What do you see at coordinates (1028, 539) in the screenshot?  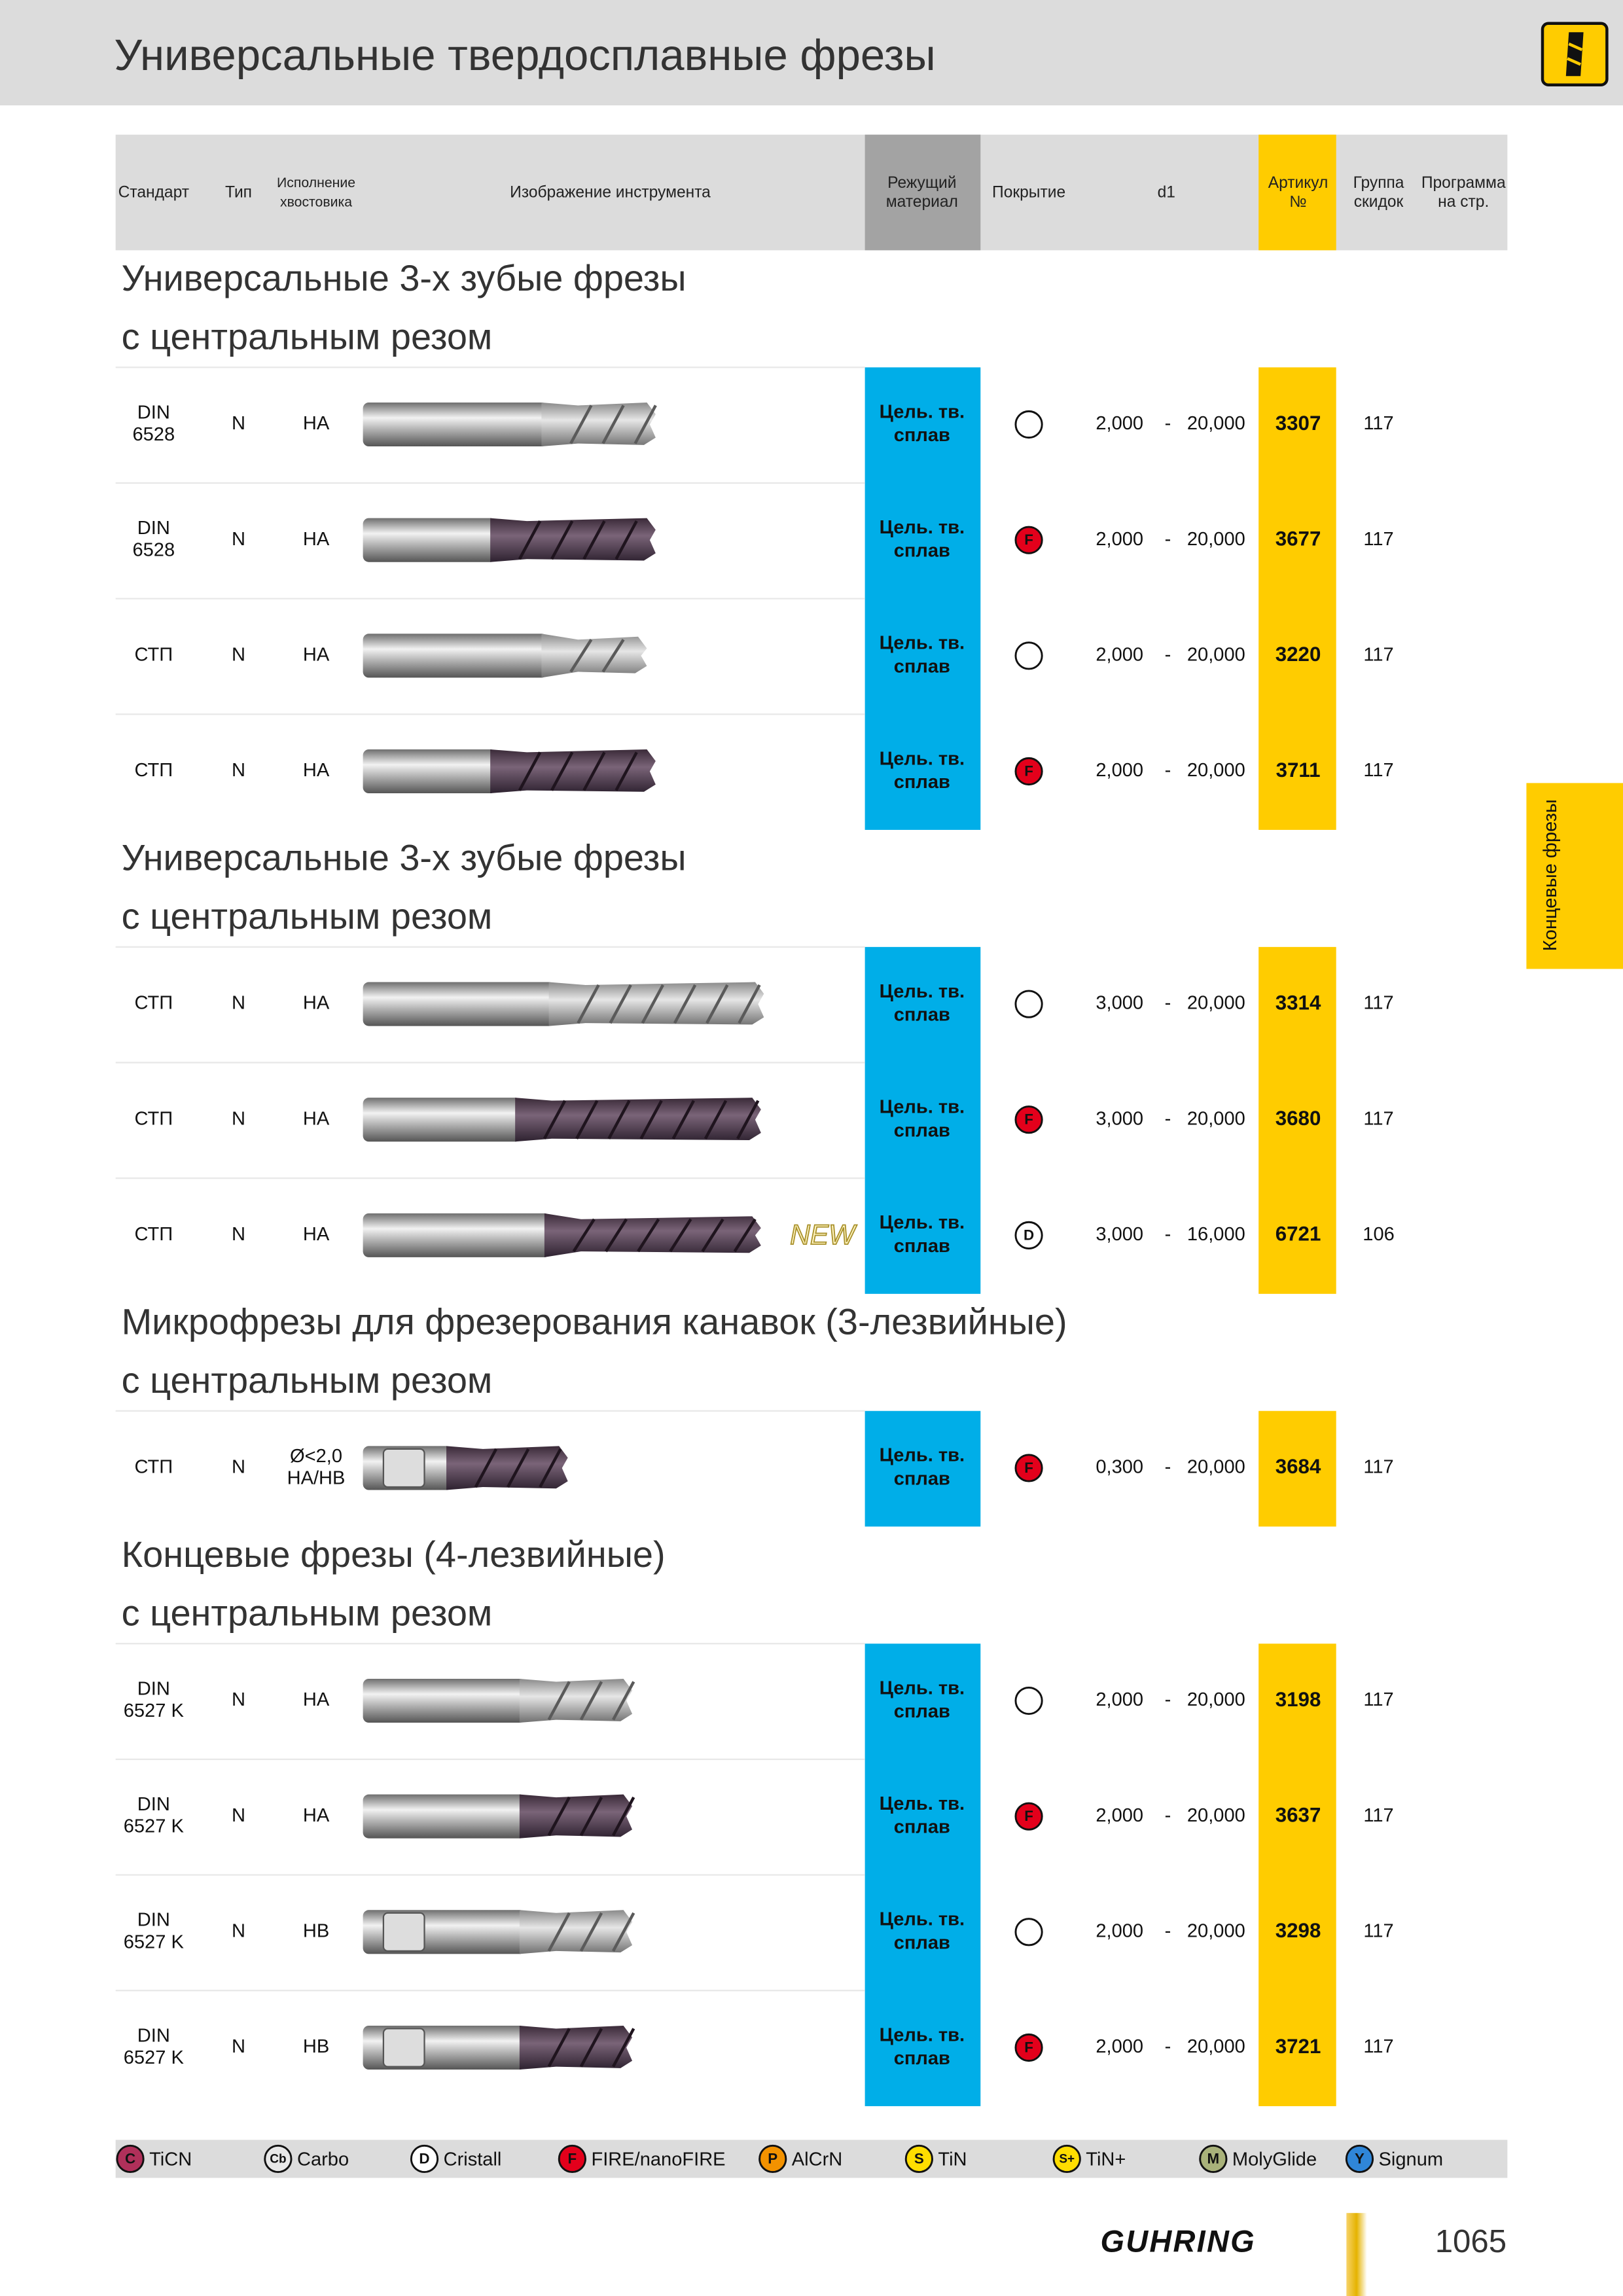 I see `coating-letter: F` at bounding box center [1028, 539].